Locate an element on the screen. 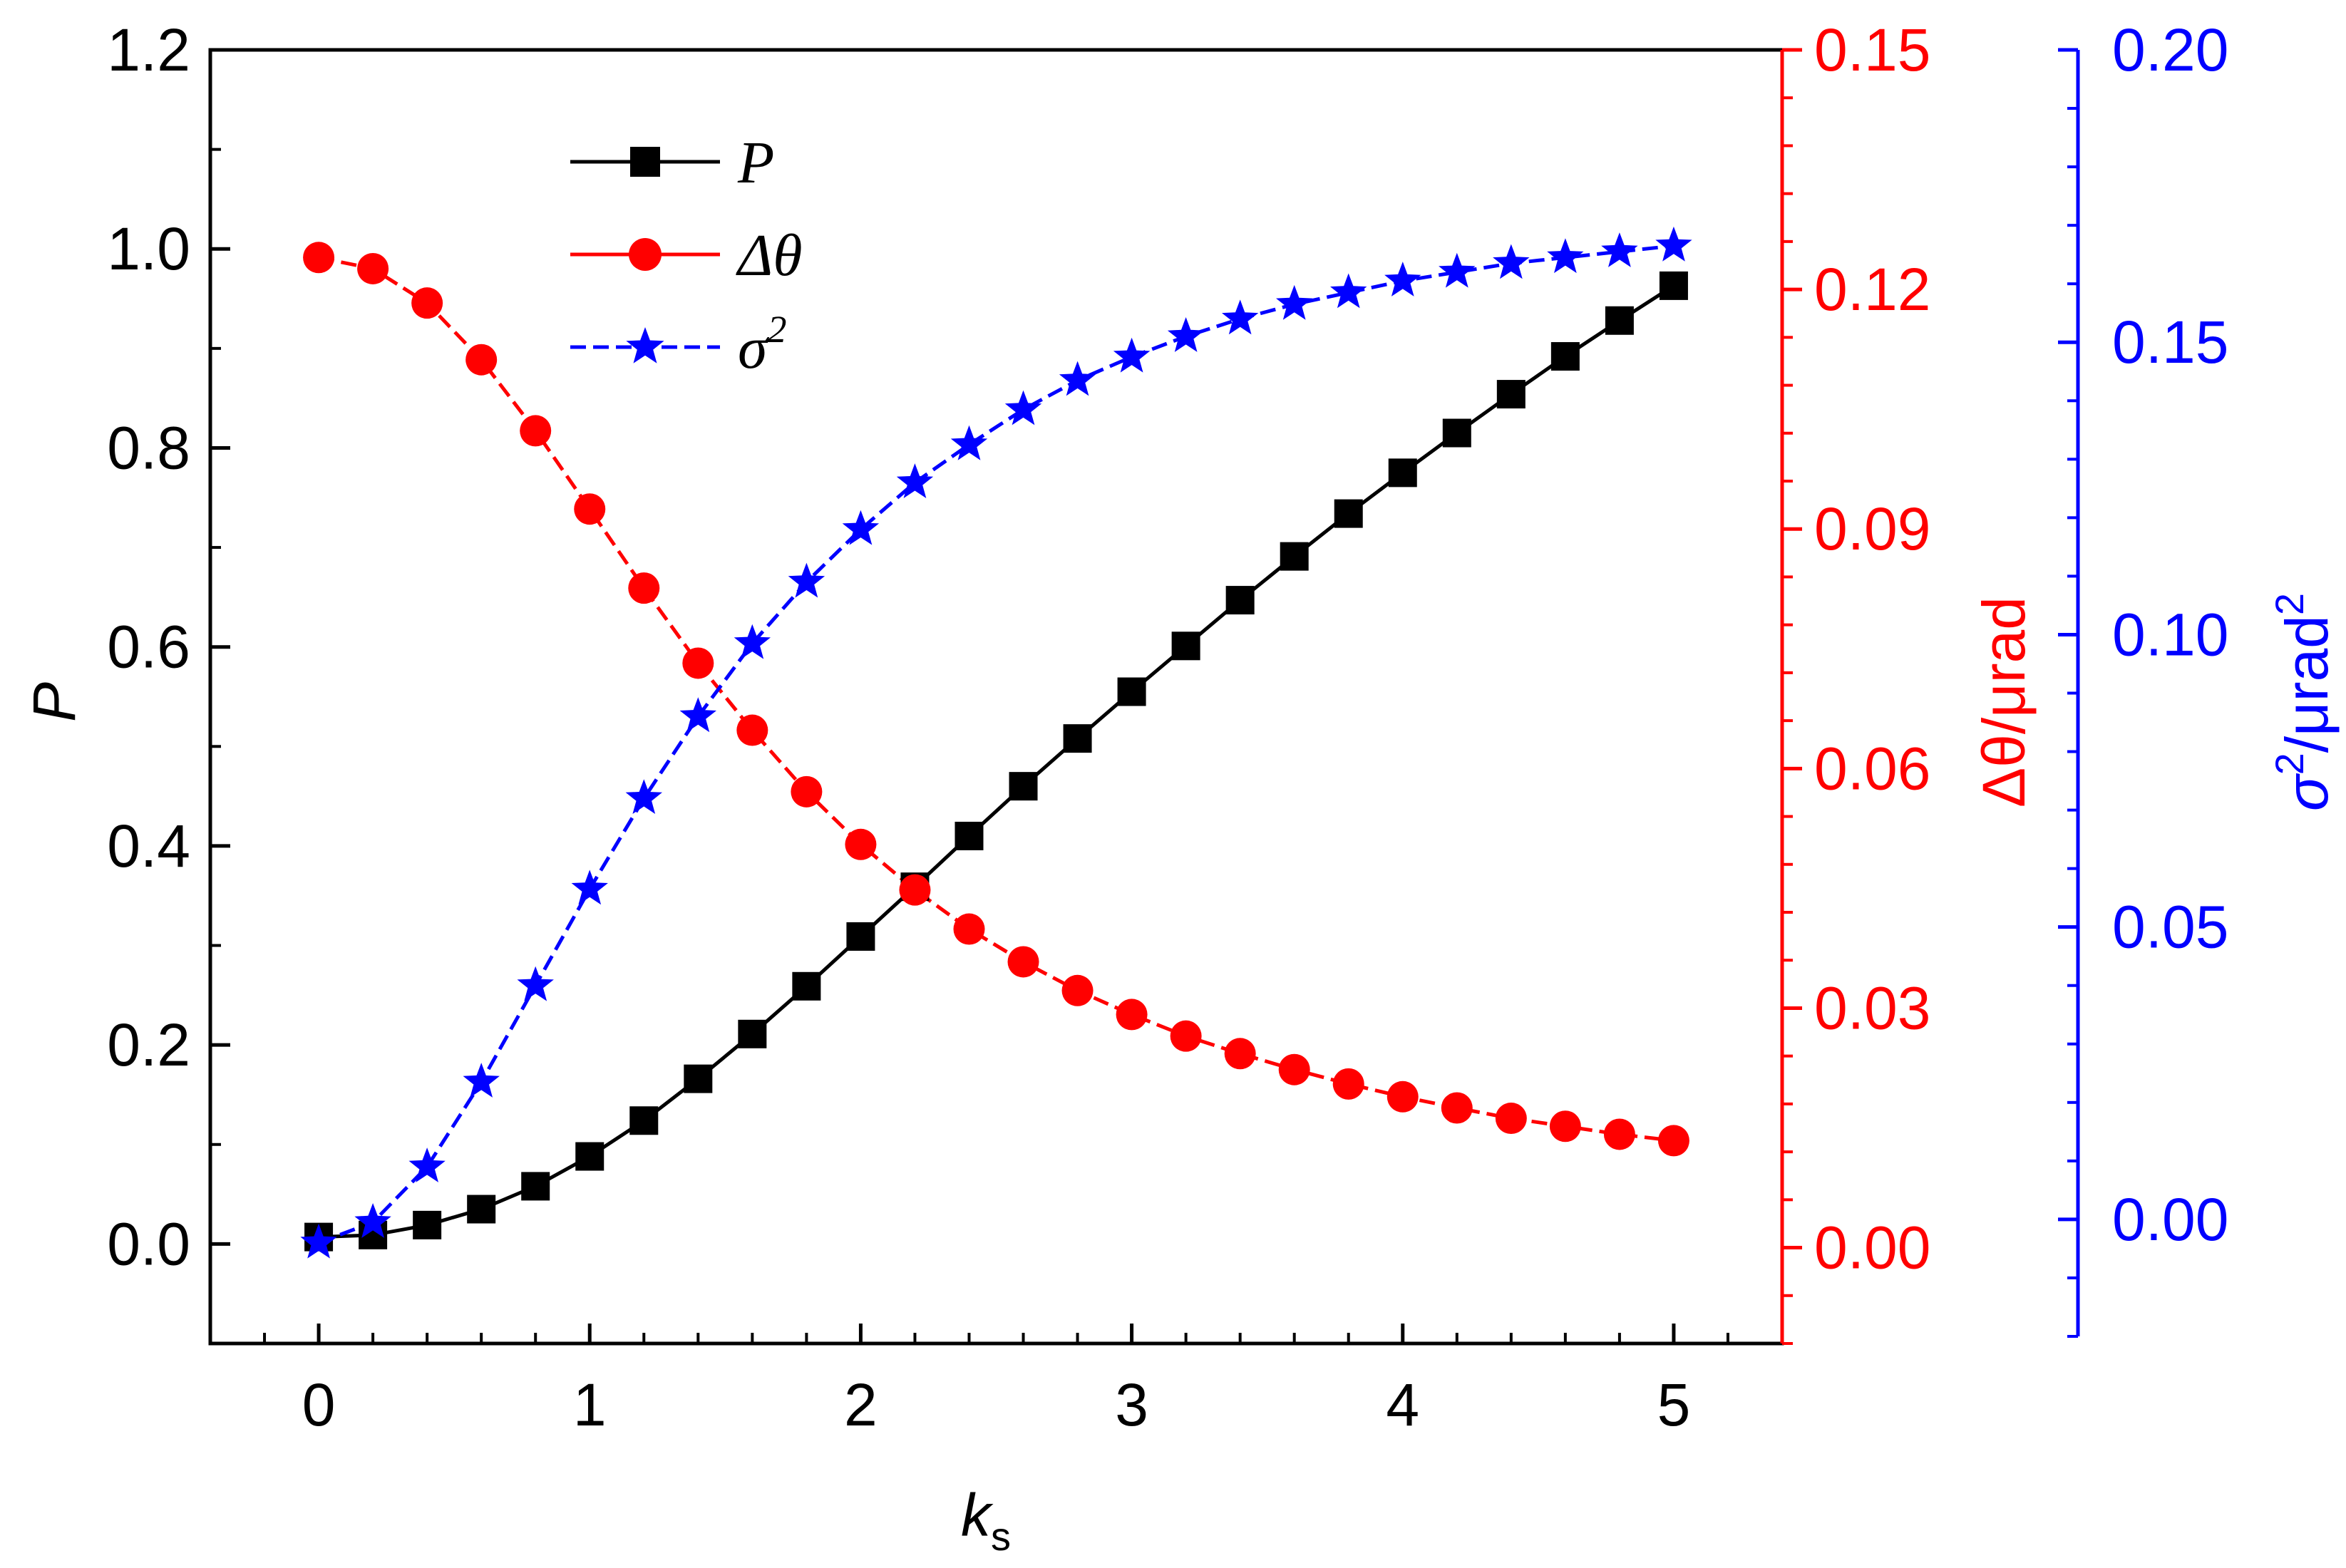 The height and width of the screenshot is (1568, 2346). left-tick-label: 1.0 is located at coordinates (148, 248).